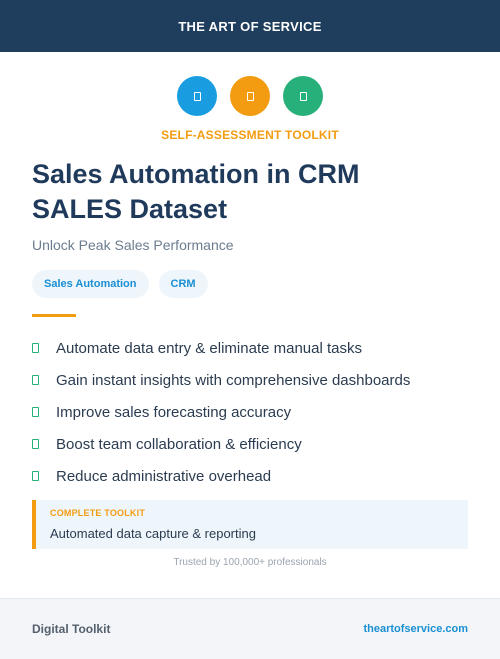 Image resolution: width=500 pixels, height=659 pixels. What do you see at coordinates (164, 476) in the screenshot?
I see `feature-text: Reduce administrative overhead` at bounding box center [164, 476].